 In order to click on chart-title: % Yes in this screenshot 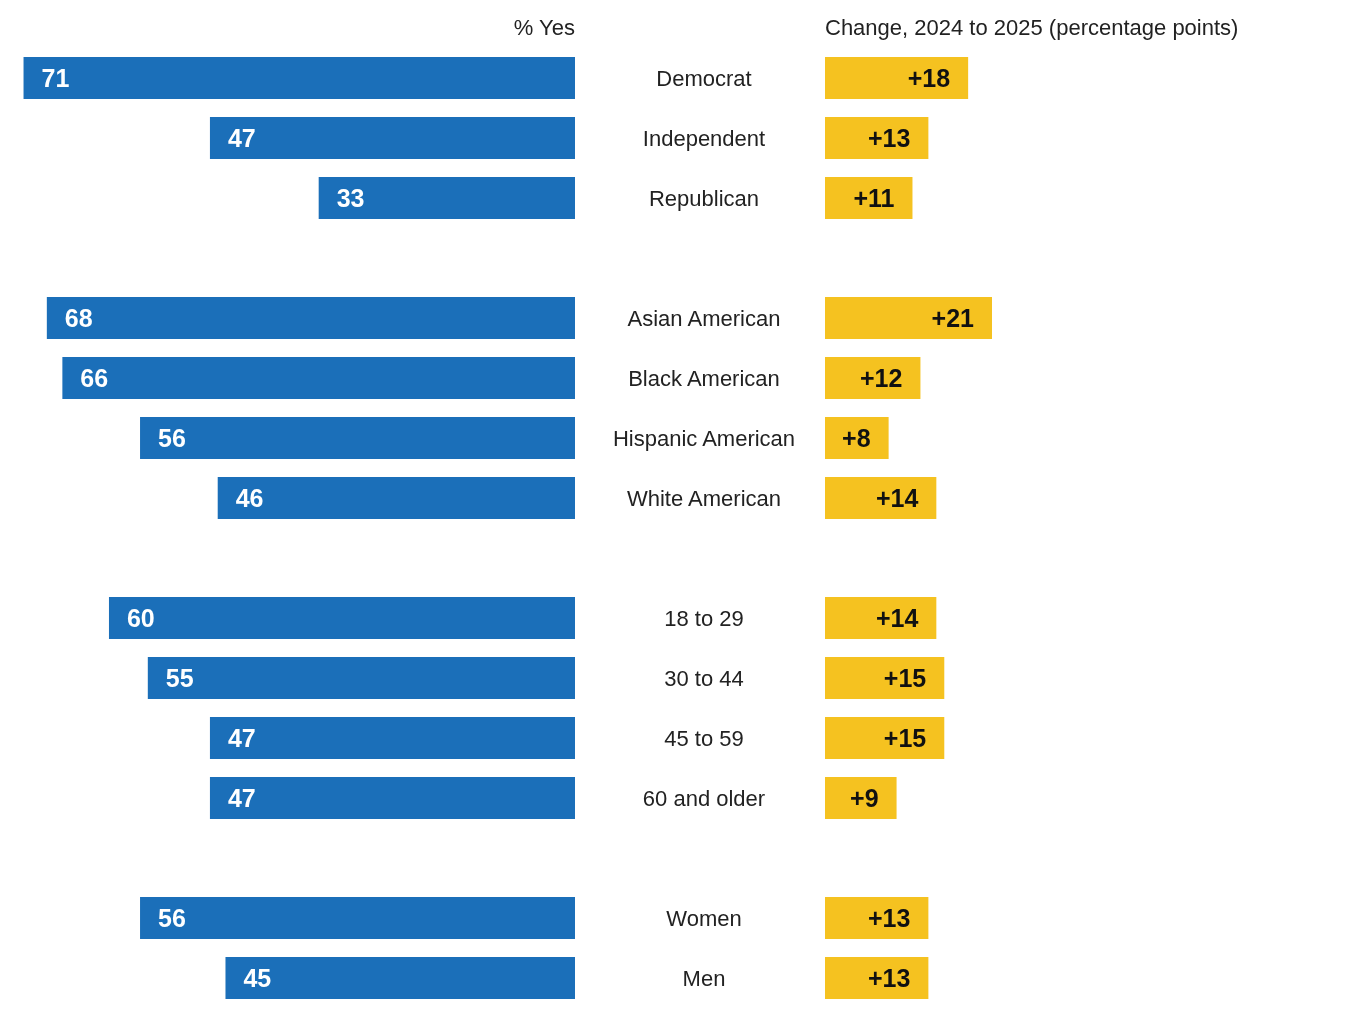, I will do `click(544, 27)`.